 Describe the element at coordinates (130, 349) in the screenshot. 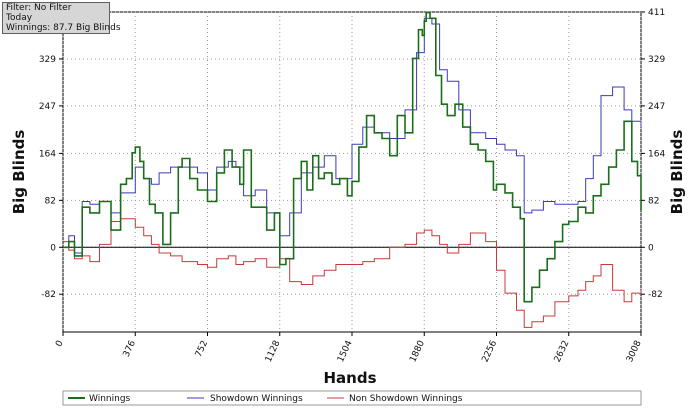

I see `x-tick-label: 376` at that location.